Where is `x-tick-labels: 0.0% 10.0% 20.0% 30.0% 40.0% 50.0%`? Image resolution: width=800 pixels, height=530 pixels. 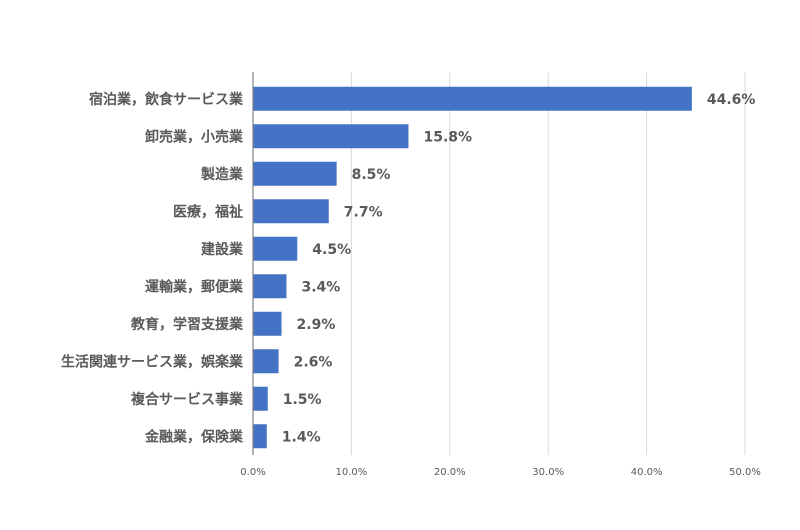 x-tick-labels: 0.0% 10.0% 20.0% 30.0% 40.0% 50.0% is located at coordinates (500, 472).